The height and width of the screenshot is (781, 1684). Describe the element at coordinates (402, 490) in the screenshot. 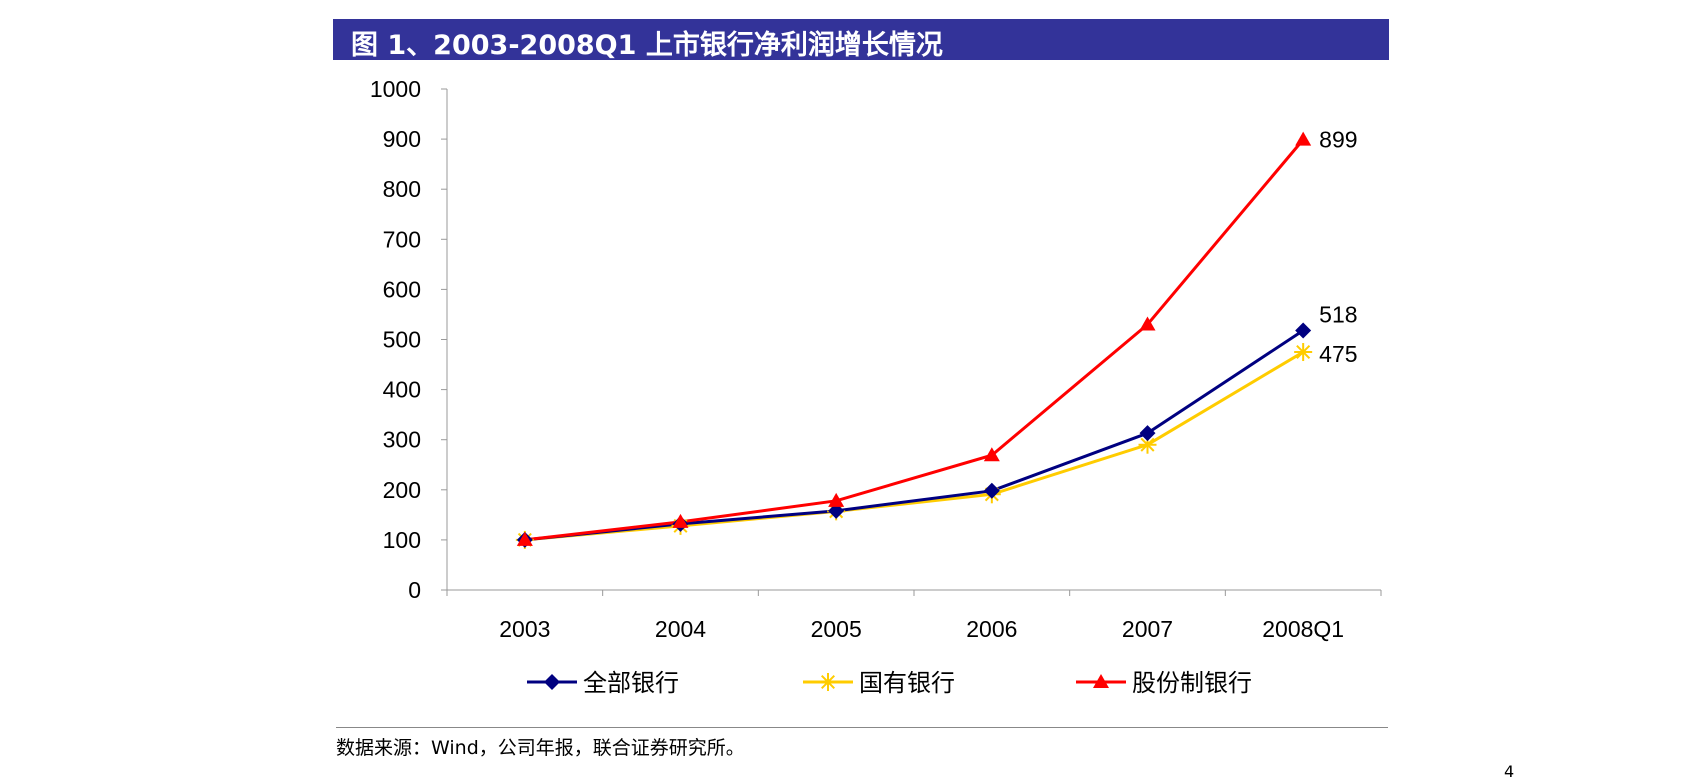

I see `y-tick-label: 200` at that location.